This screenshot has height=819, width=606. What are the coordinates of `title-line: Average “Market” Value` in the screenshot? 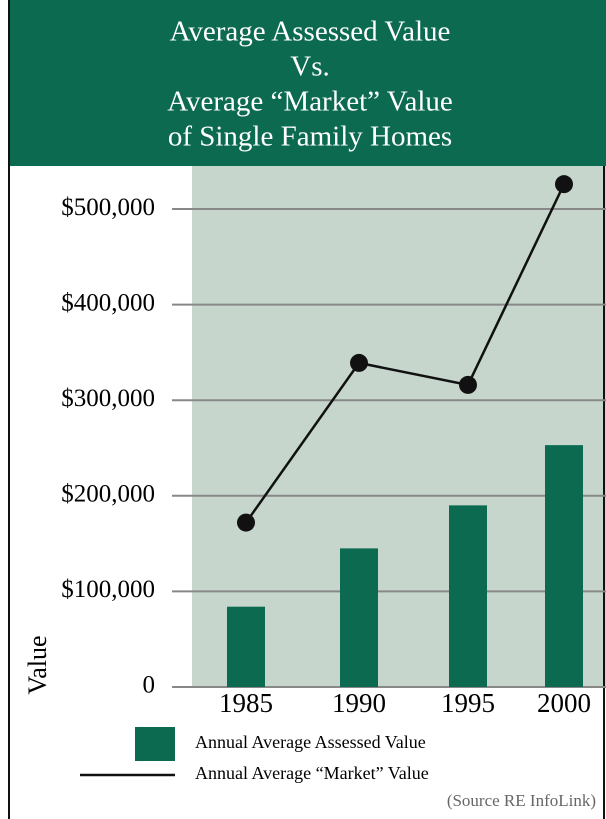 It's located at (310, 102).